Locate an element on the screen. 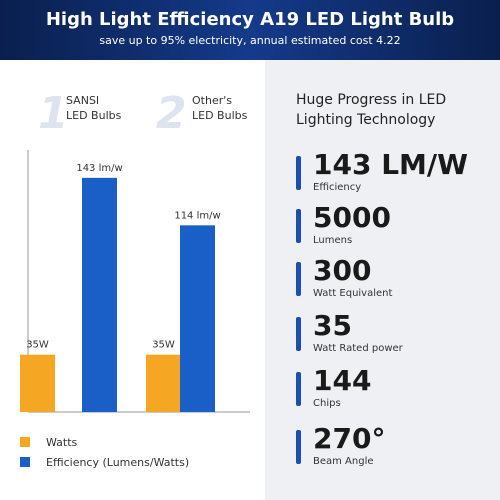  spec-value: 300 is located at coordinates (342, 270).